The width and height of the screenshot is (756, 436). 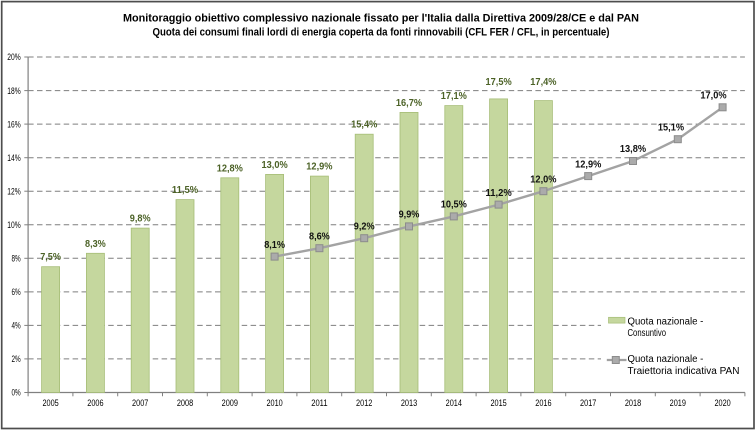 I want to click on svg-text: 8,3%, so click(x=95, y=244).